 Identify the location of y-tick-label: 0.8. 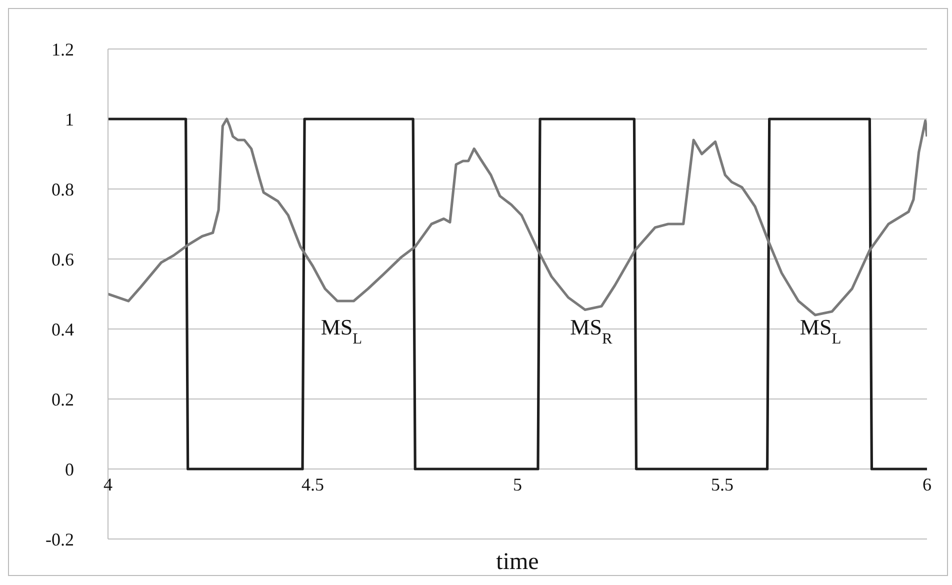
(63, 189).